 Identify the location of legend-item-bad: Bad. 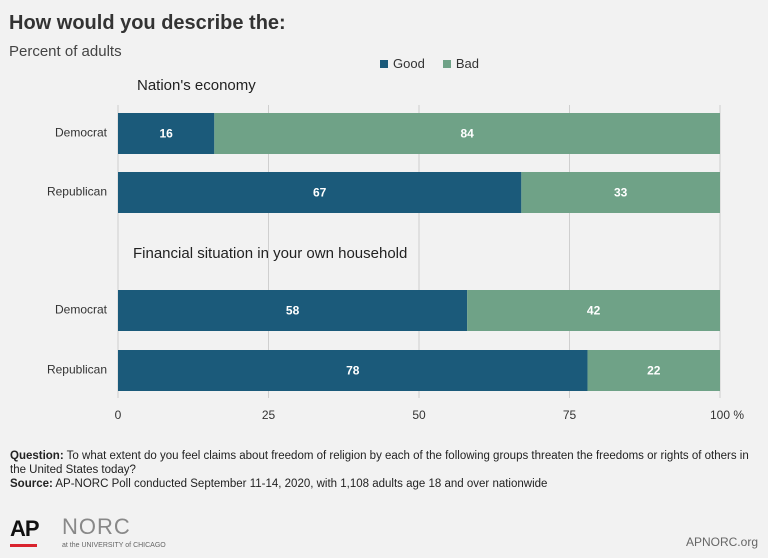
(460, 63).